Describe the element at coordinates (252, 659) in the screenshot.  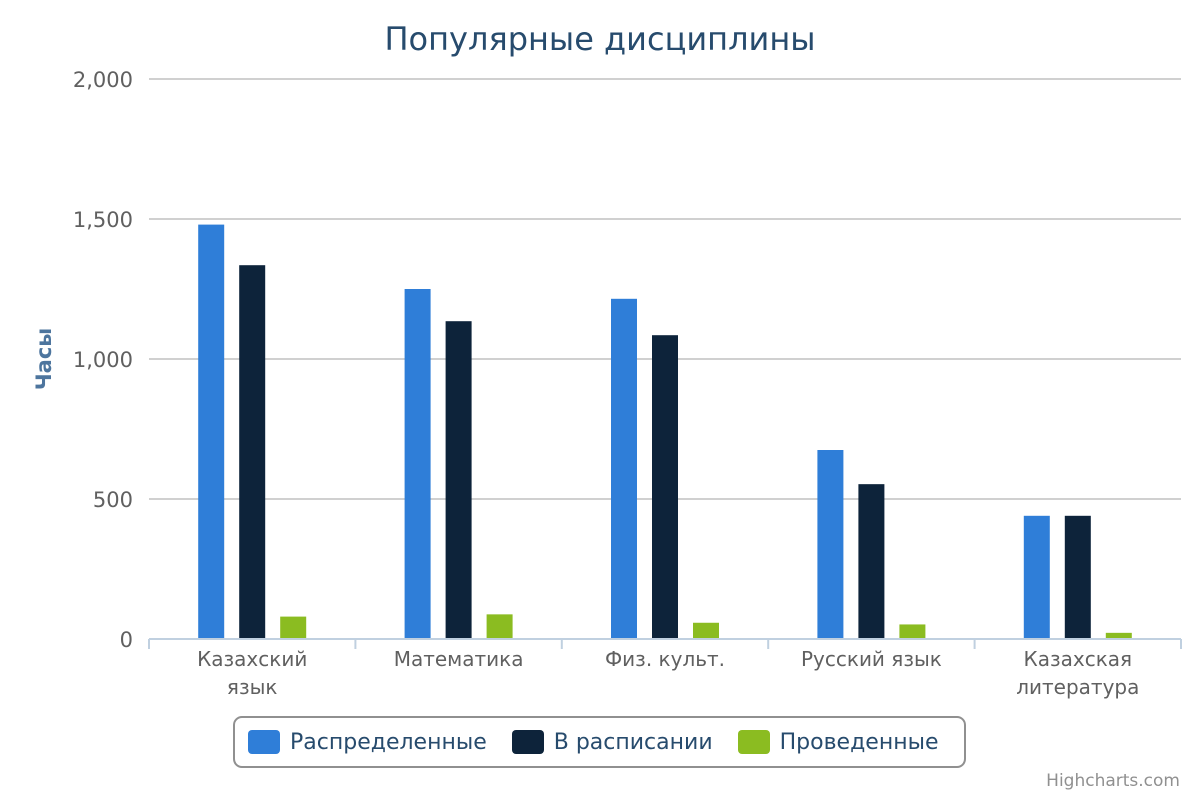
I see `x-tick-label: Казахский` at that location.